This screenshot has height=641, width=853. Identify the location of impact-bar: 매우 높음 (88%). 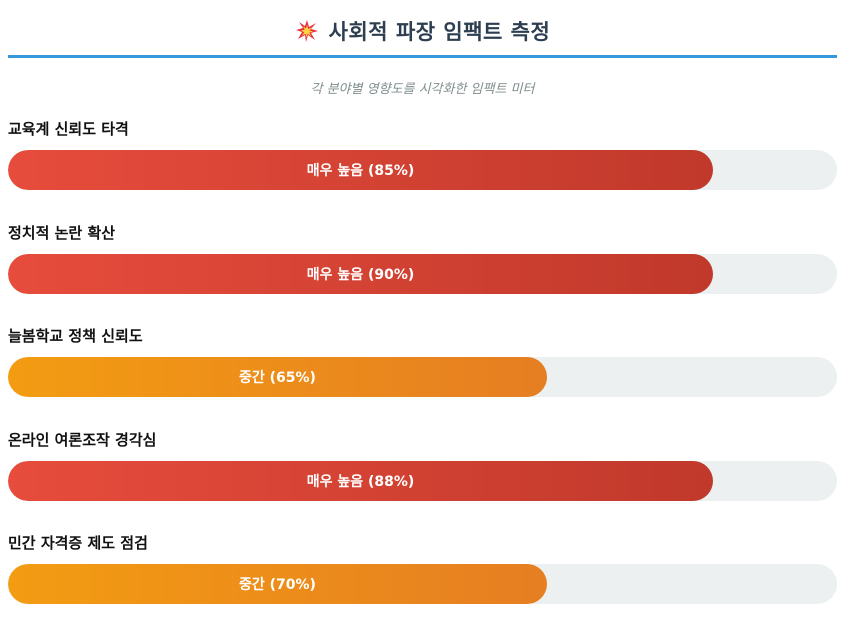
(360, 480).